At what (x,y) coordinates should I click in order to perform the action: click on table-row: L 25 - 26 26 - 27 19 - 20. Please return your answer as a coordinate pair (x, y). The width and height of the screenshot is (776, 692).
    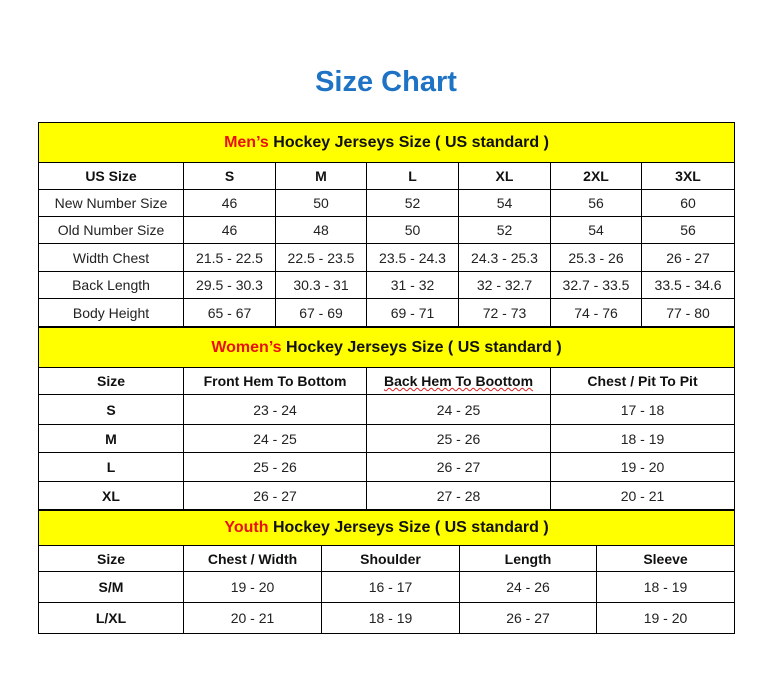
    Looking at the image, I should click on (387, 467).